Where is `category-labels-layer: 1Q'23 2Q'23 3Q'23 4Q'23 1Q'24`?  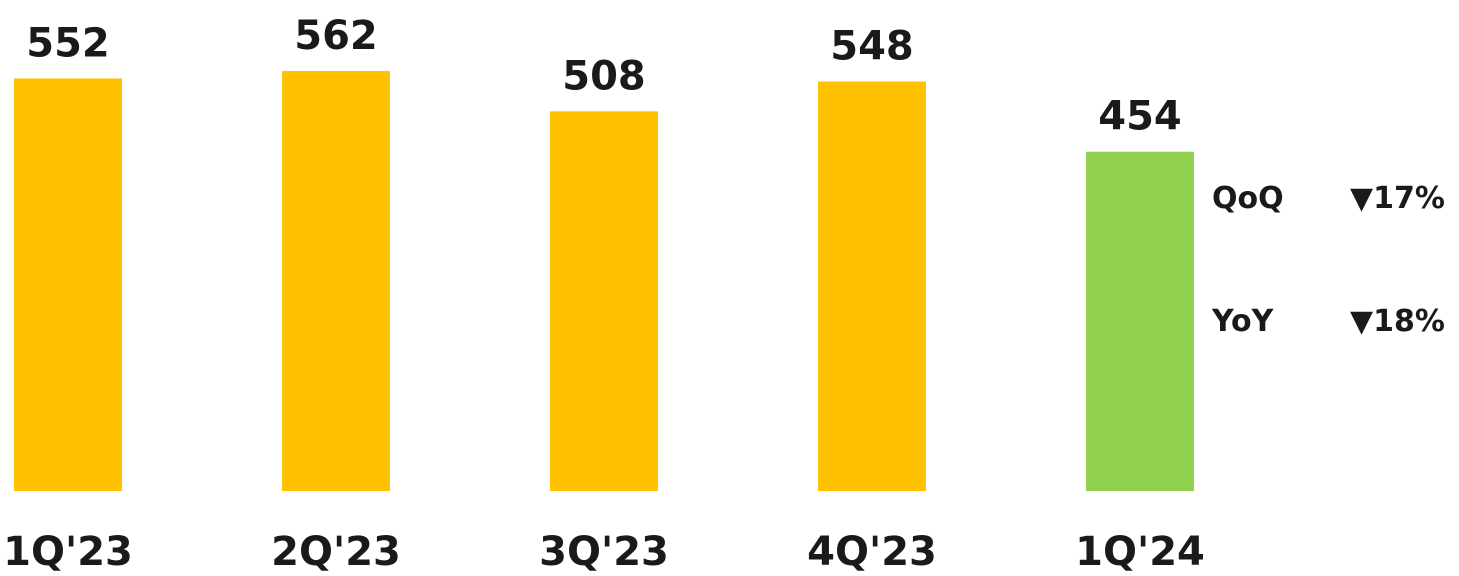 category-labels-layer: 1Q'23 2Q'23 3Q'23 4Q'23 1Q'24 is located at coordinates (604, 552).